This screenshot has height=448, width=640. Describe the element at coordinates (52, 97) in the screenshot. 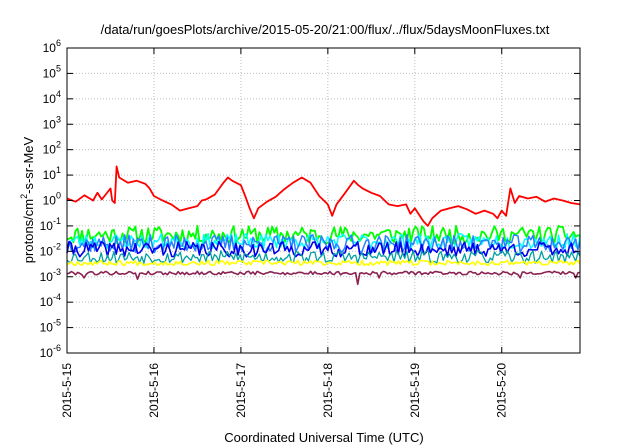

I see `y-tick-label: 10⁴` at that location.